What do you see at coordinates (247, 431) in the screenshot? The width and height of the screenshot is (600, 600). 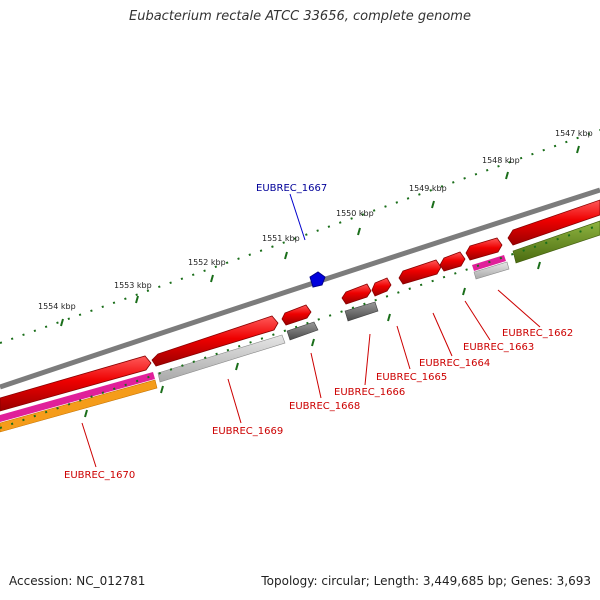 I see `gene-label-EUBREC_1669: EUBREC_1669` at bounding box center [247, 431].